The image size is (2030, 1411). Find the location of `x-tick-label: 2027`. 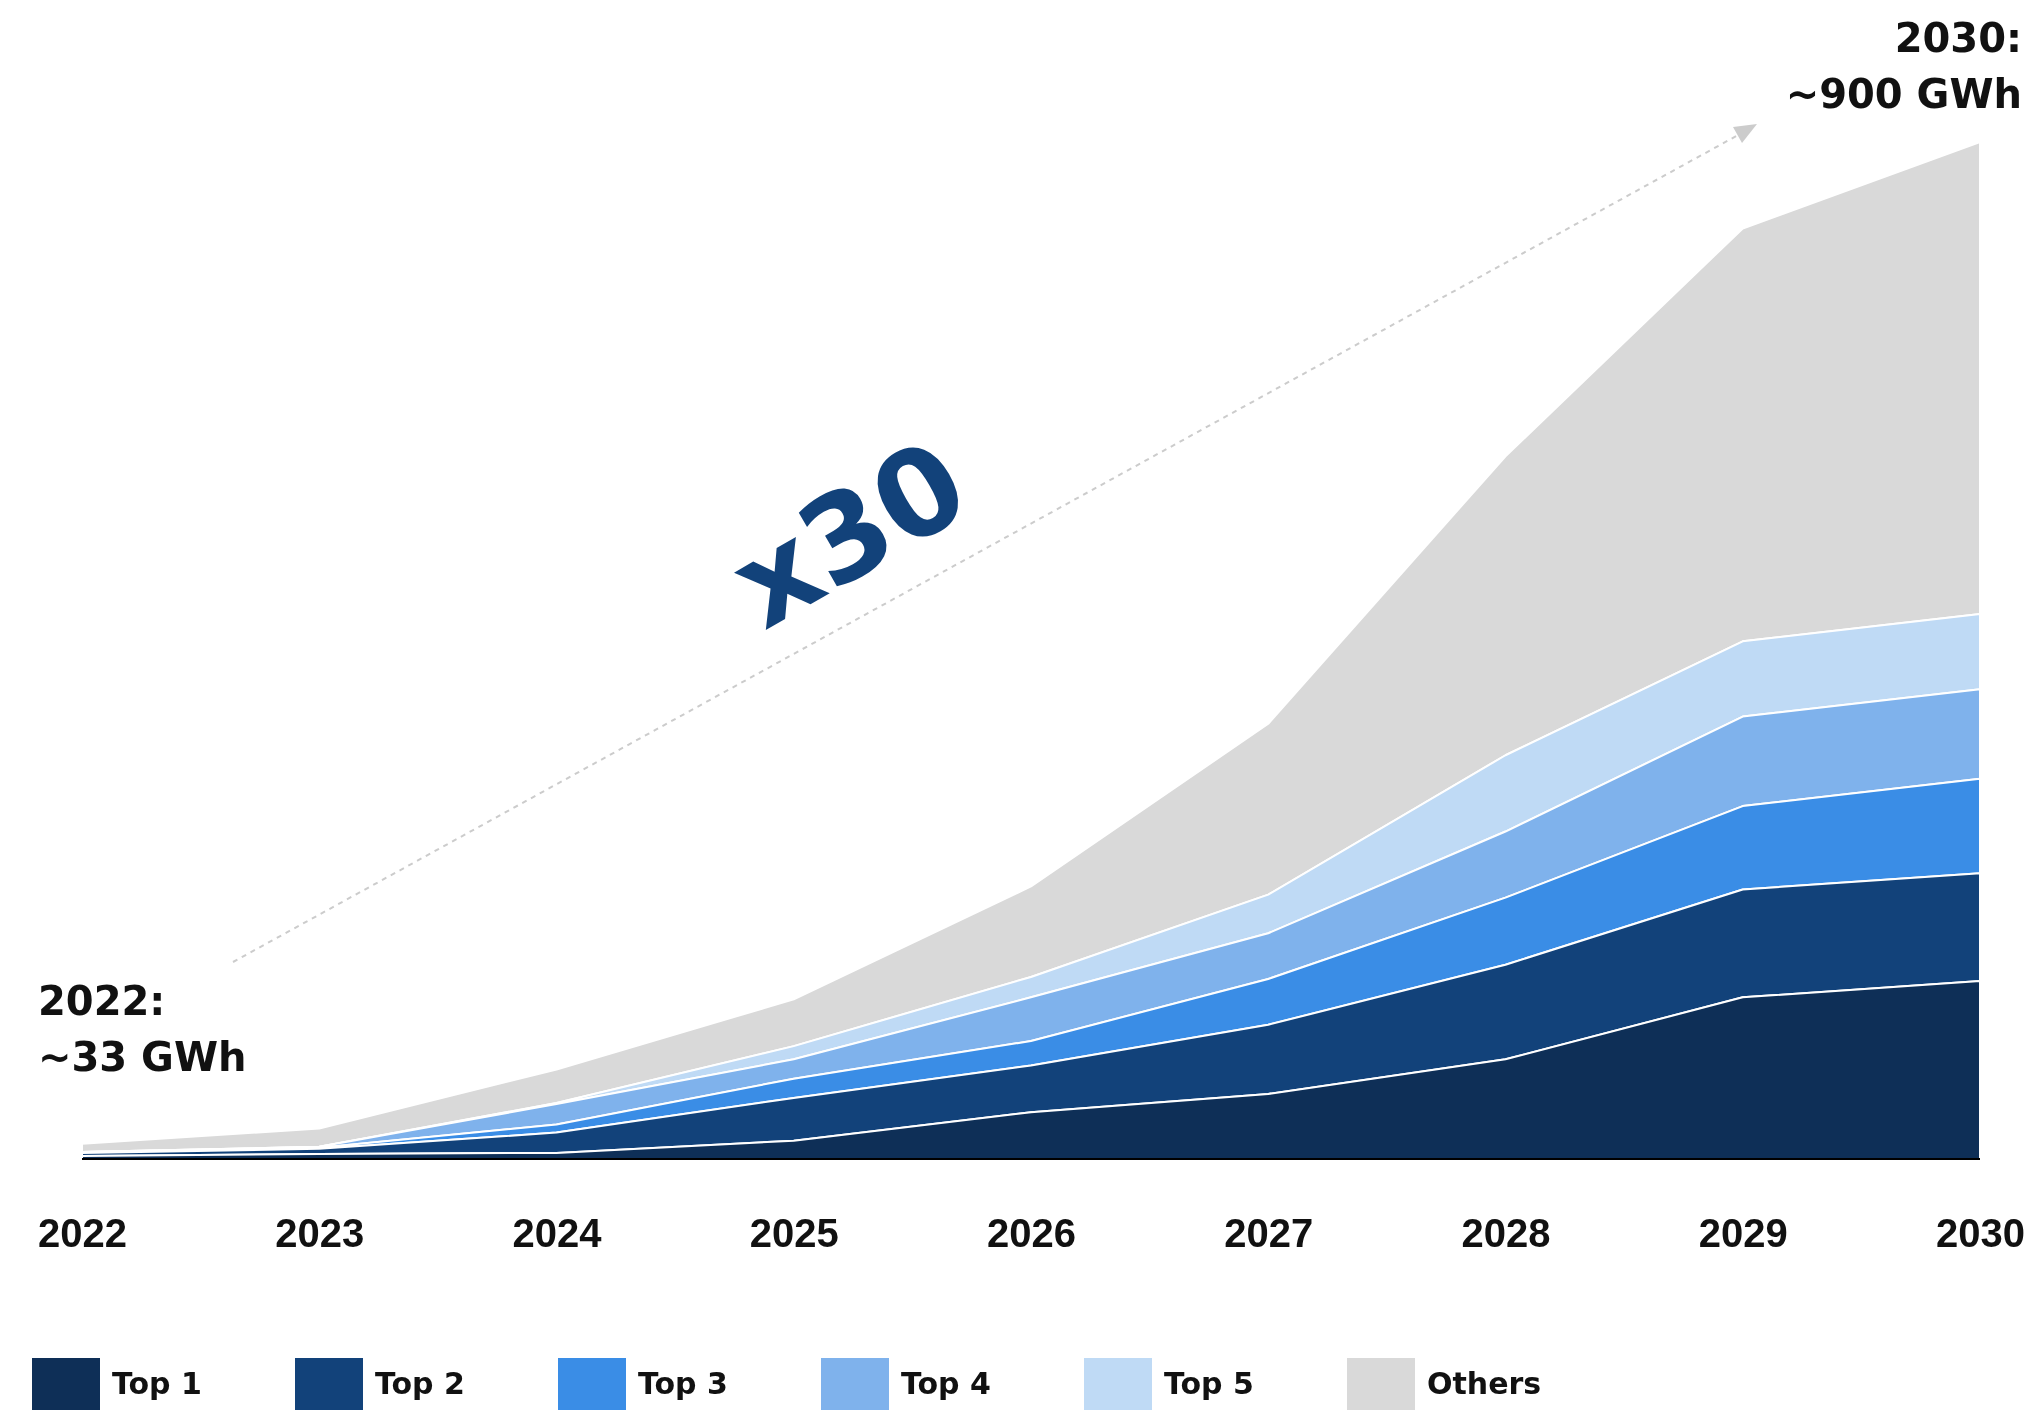

x-tick-label: 2027 is located at coordinates (1269, 1233).